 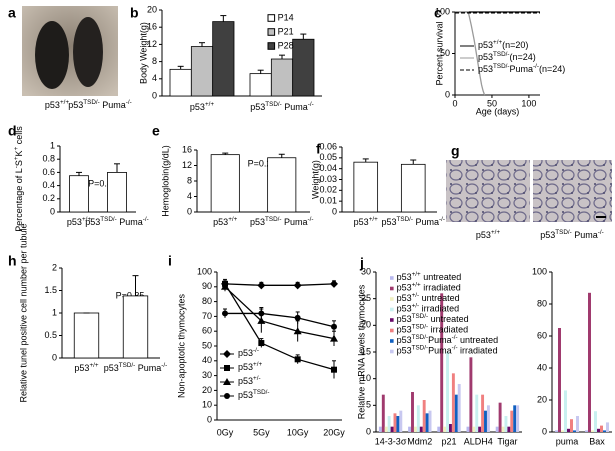 What do you see at coordinates (328, 179) in the screenshot?
I see `y-tick-label: 0.03` at bounding box center [328, 179].